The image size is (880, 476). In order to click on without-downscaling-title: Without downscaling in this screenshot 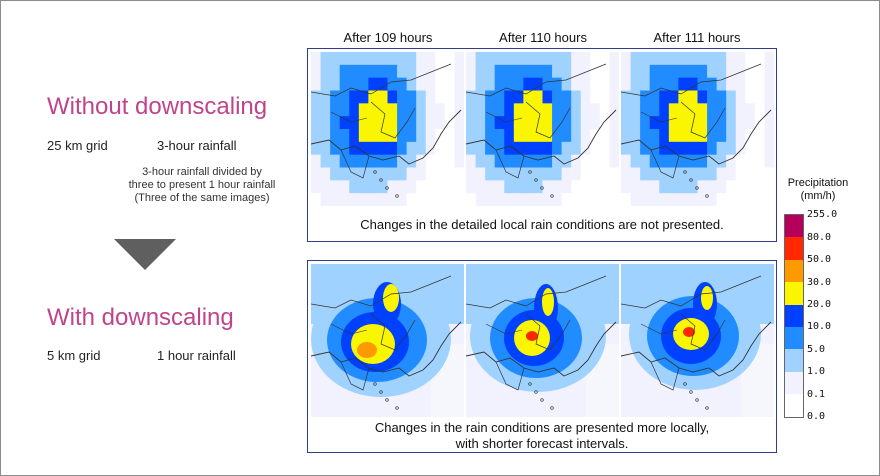, I will do `click(157, 106)`.